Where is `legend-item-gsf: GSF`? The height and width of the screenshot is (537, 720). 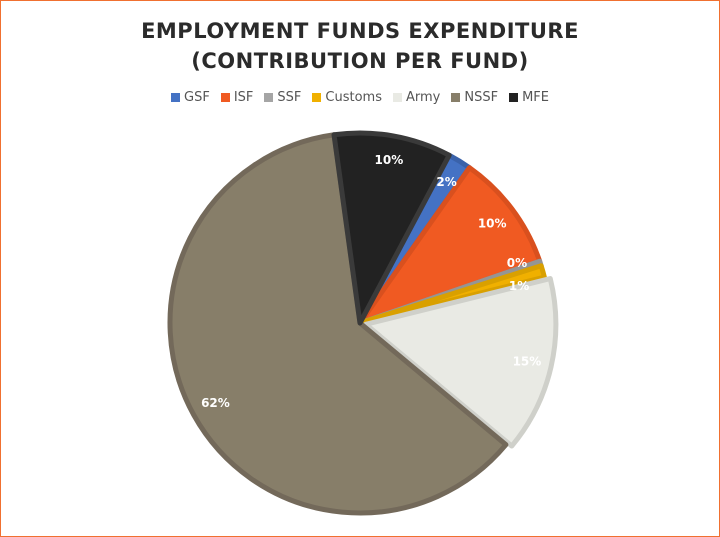 legend-item-gsf: GSF is located at coordinates (190, 97).